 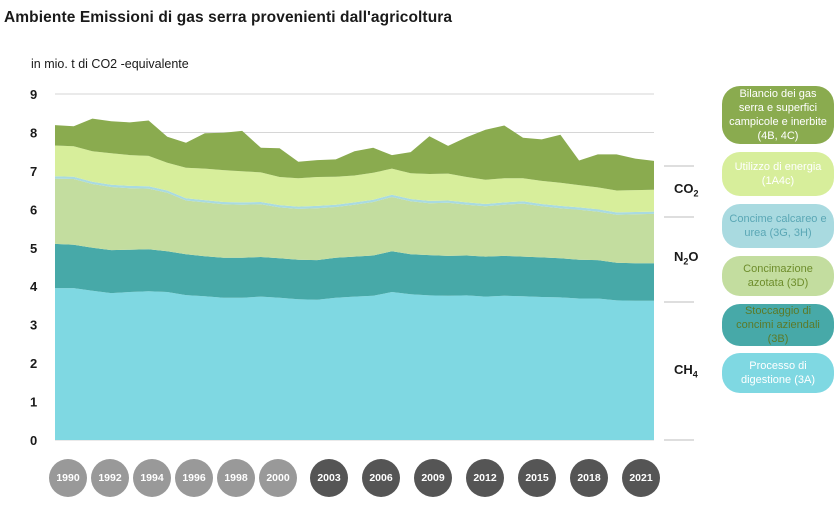 What do you see at coordinates (589, 478) in the screenshot?
I see `x-tick-year: 2018` at bounding box center [589, 478].